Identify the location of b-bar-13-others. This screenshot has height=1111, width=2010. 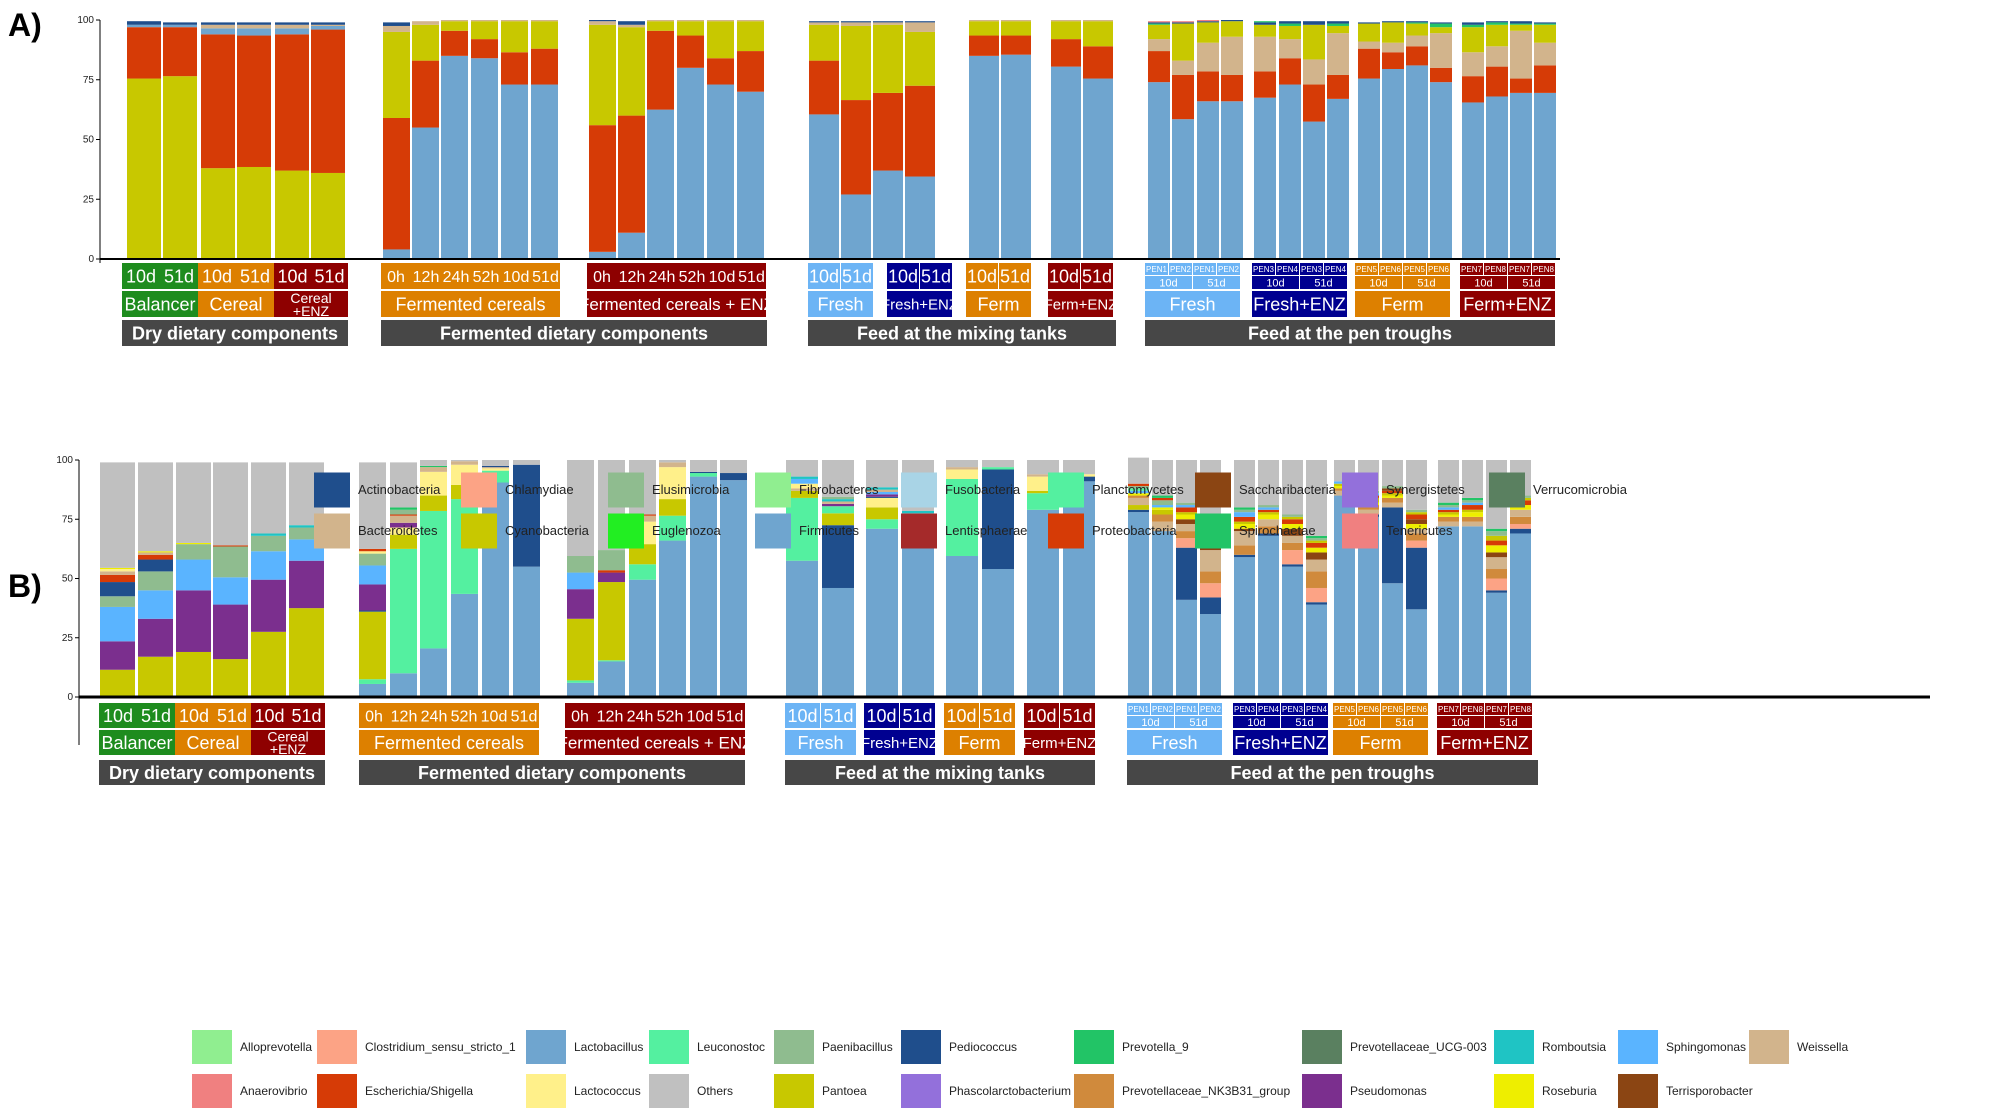
(580, 508).